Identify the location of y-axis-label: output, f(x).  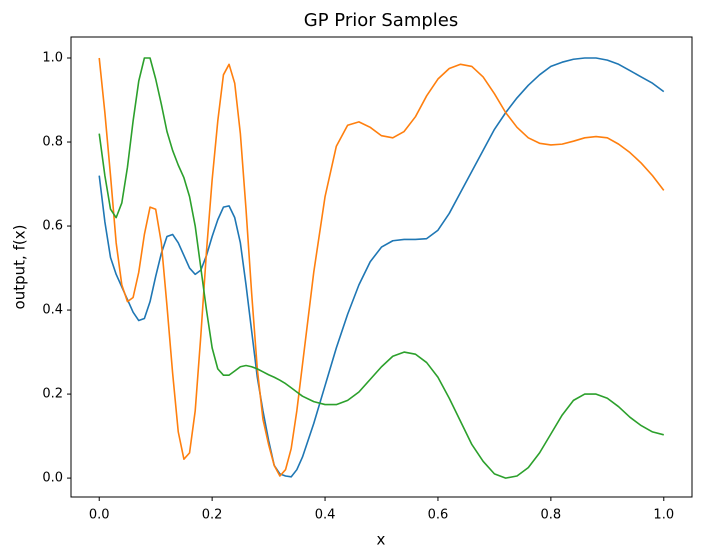
(20, 267).